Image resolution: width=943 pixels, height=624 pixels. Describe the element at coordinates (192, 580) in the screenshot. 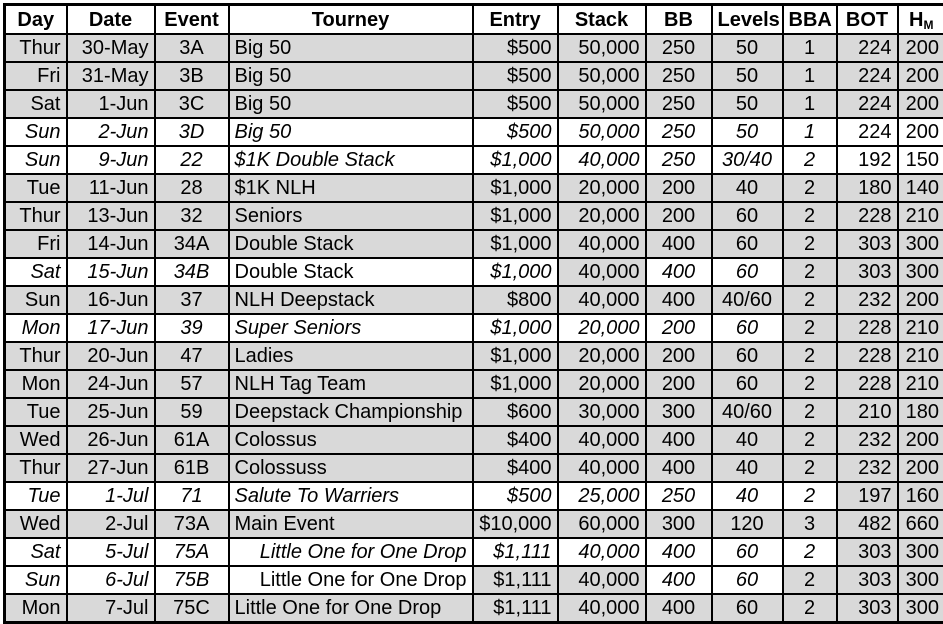

I see `cell-event: 75B` at that location.